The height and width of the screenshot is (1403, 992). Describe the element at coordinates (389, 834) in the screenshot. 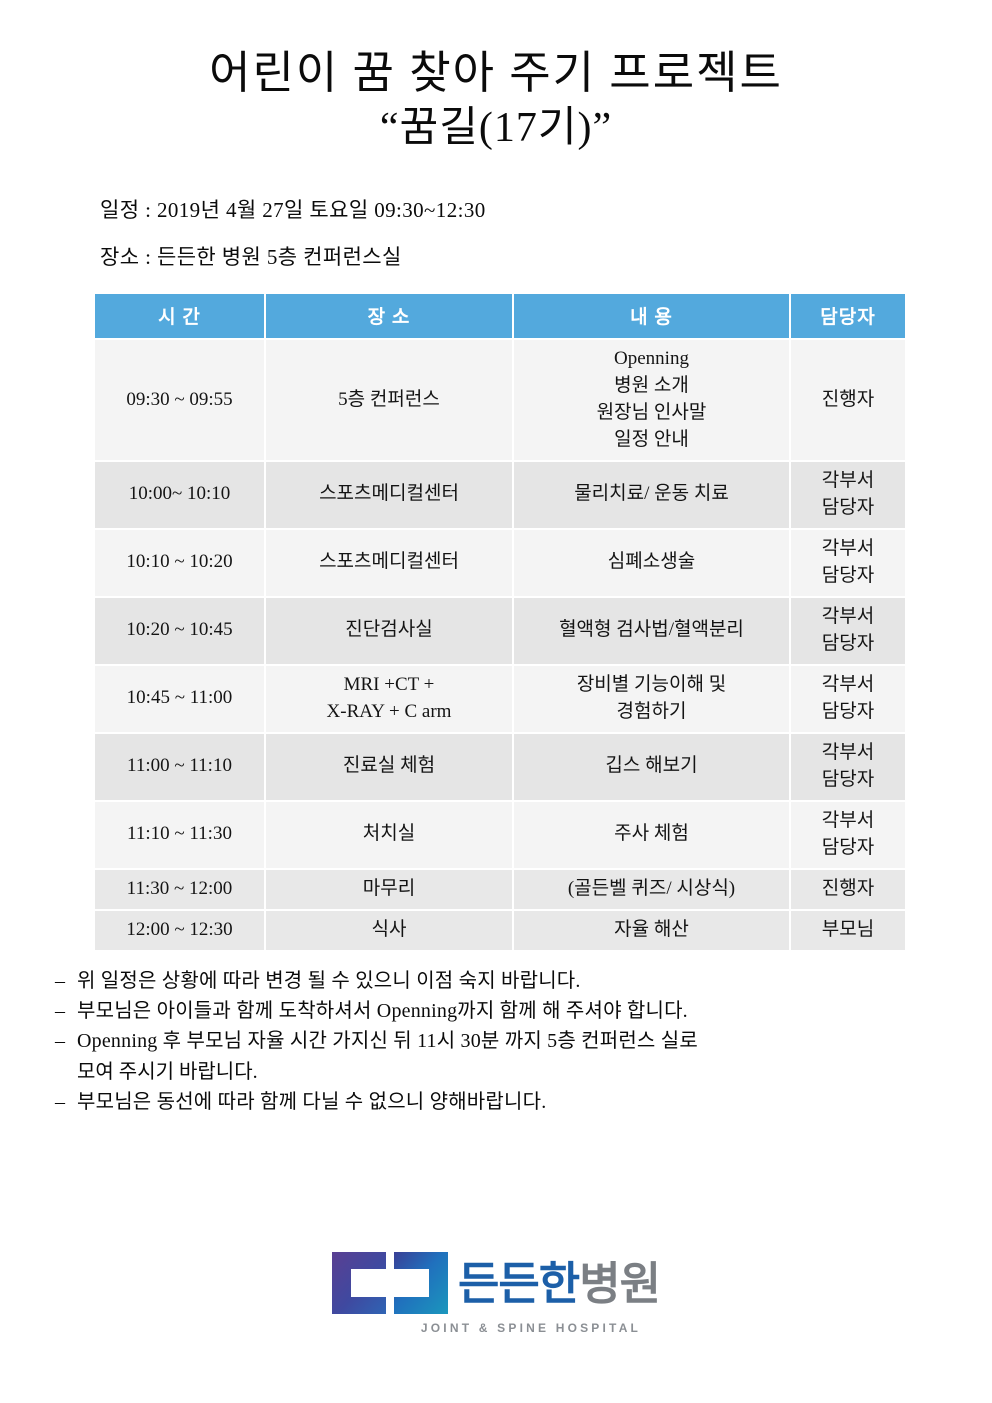

I see `cell-place-line: 처치실` at that location.